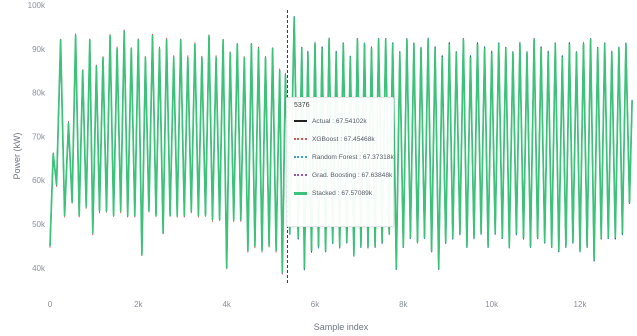 This screenshot has width=637, height=336. Describe the element at coordinates (39, 49) in the screenshot. I see `y-tick-label: 90k` at that location.